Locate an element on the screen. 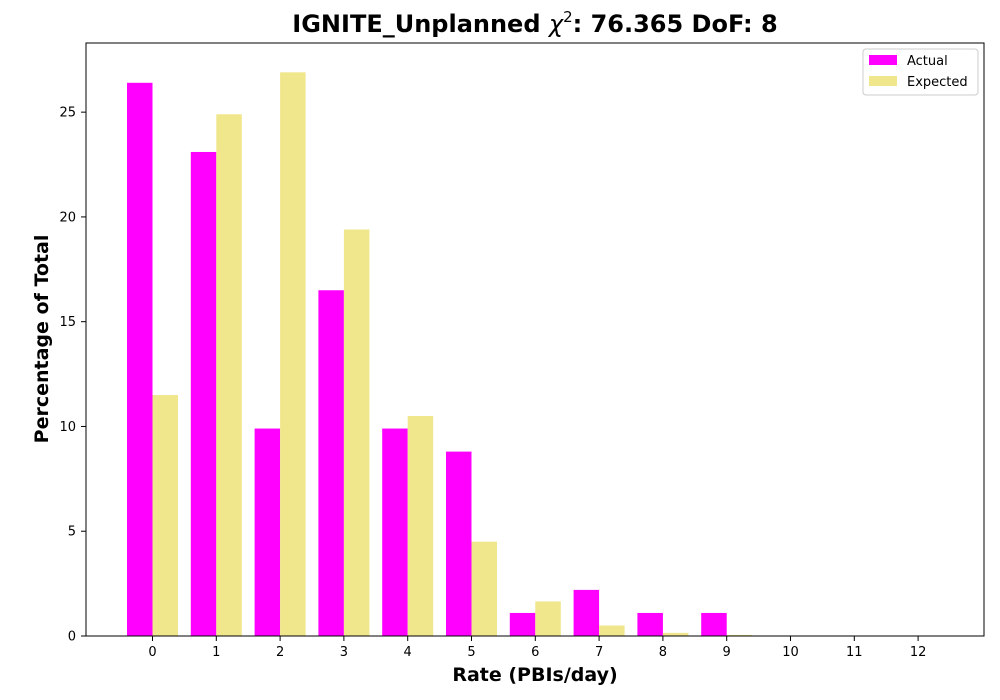 The image size is (1000, 700). chart-title-chi: χ is located at coordinates (555, 24).